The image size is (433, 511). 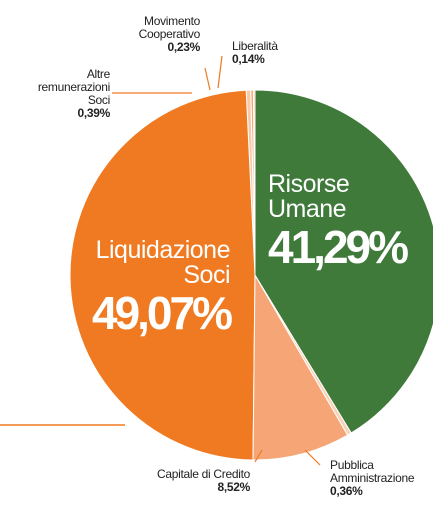 What do you see at coordinates (372, 471) in the screenshot?
I see `category-name: Pubblica Amministrazione` at bounding box center [372, 471].